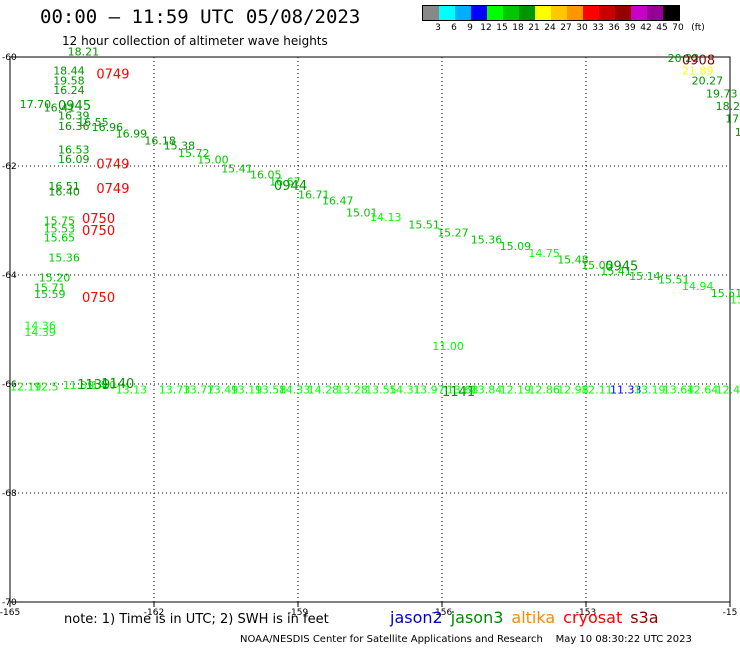  Describe the element at coordinates (74, 150) in the screenshot. I see `data-point-label: 16.53` at that location.